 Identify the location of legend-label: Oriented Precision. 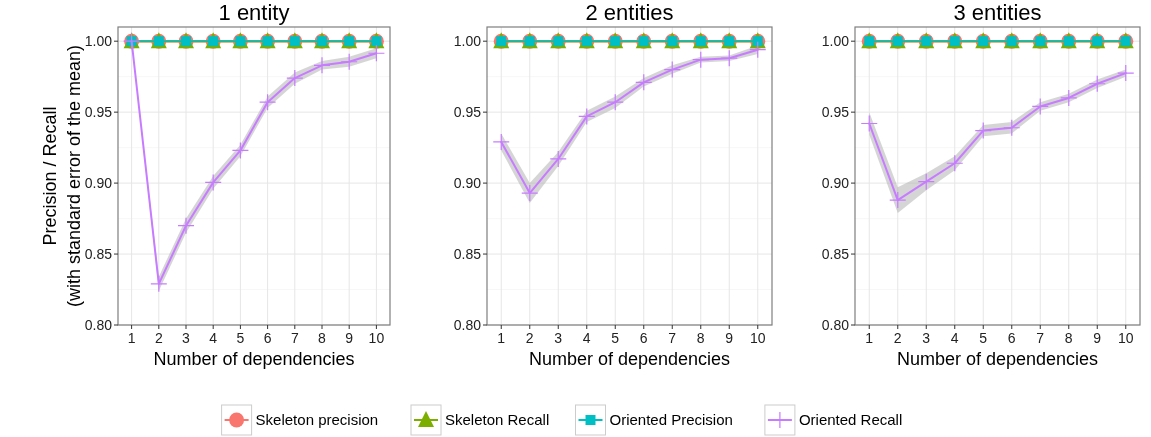
(671, 420).